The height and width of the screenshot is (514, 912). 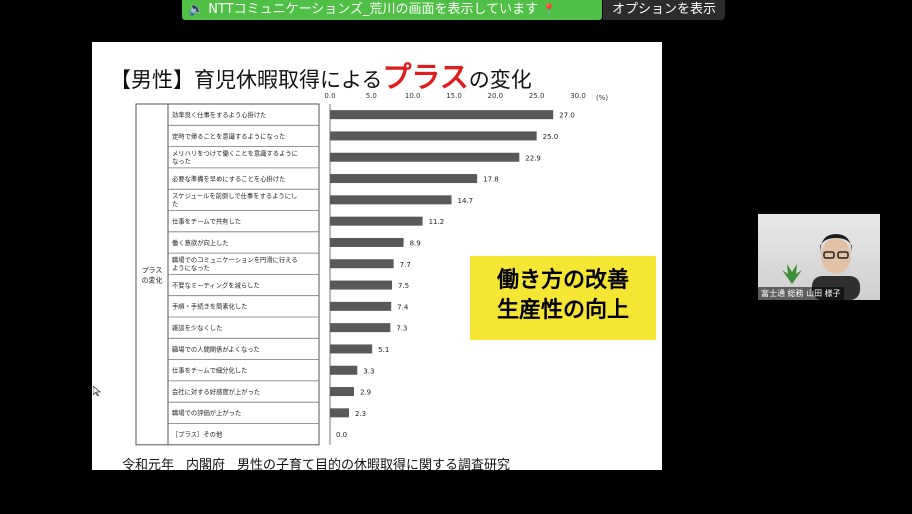 I want to click on participant-video-tile: 富士通 総務 山田 様子, so click(x=819, y=257).